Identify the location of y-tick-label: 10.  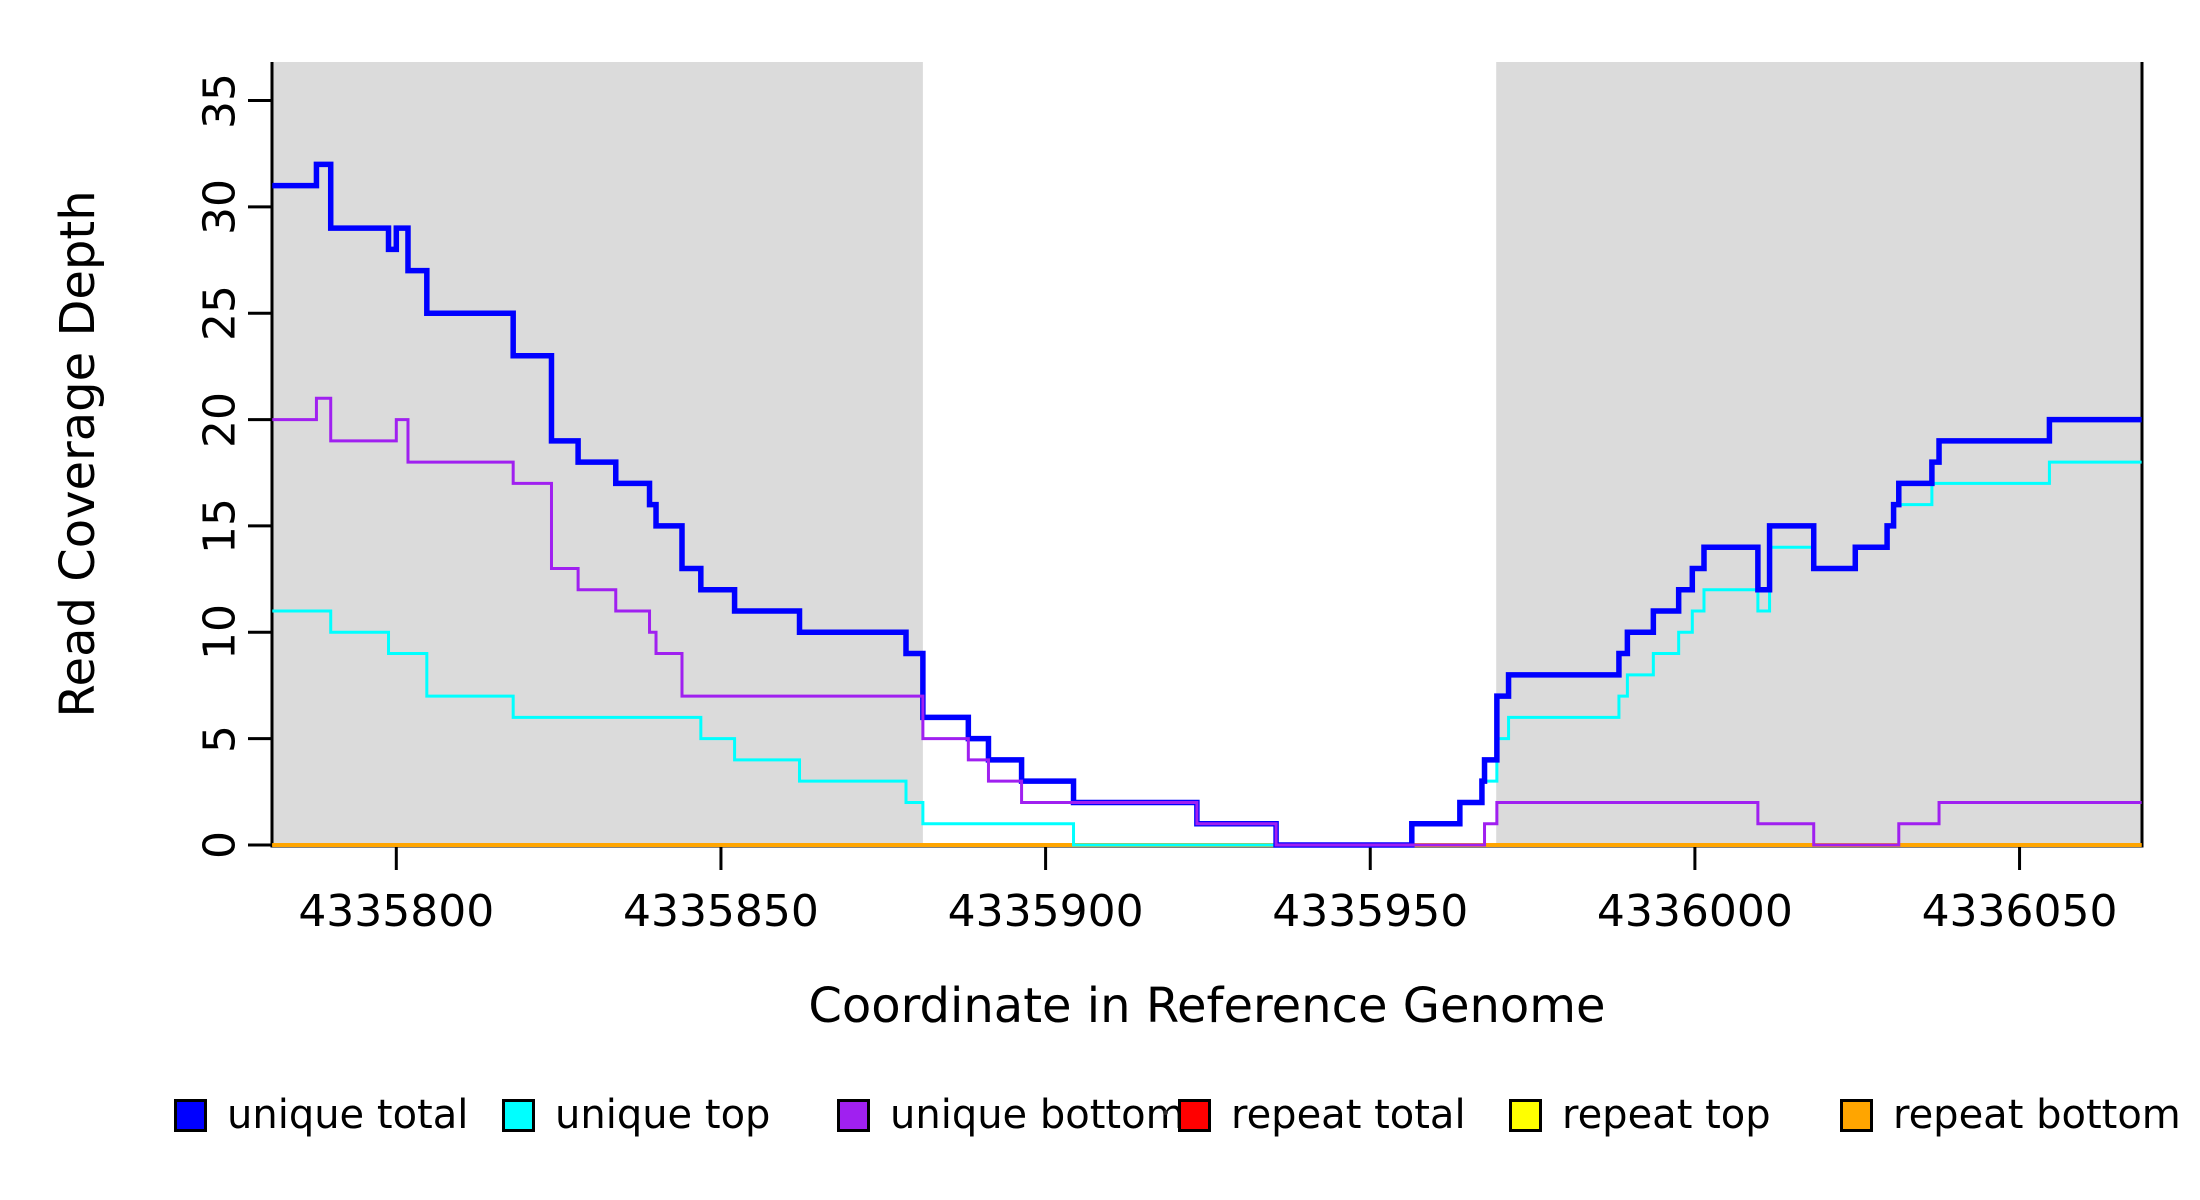
(220, 632).